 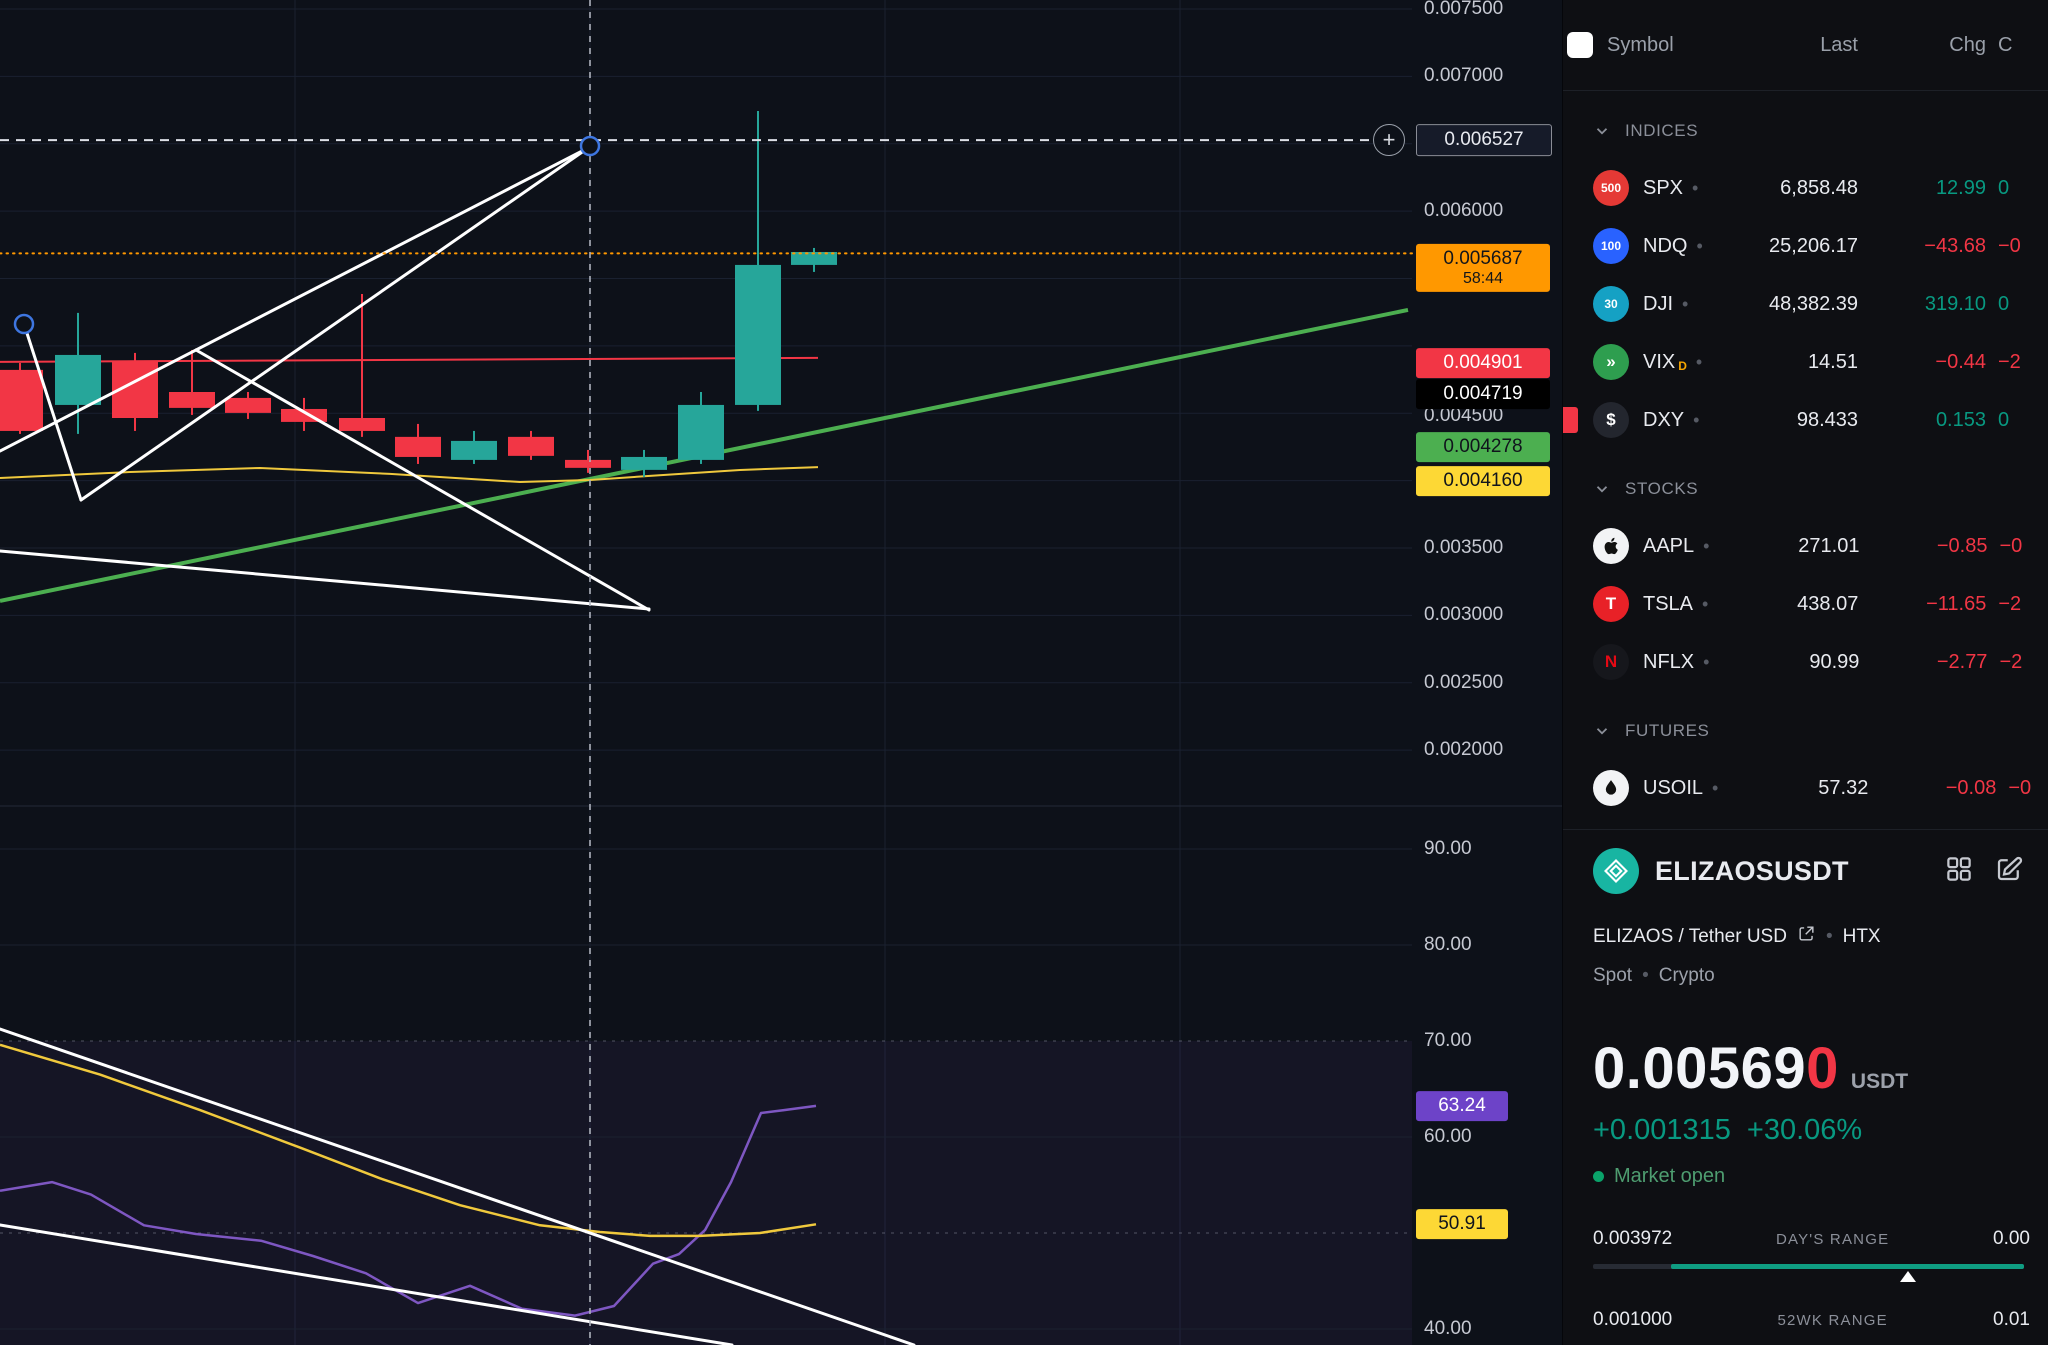 I want to click on change-value: −11.65, so click(x=1956, y=603).